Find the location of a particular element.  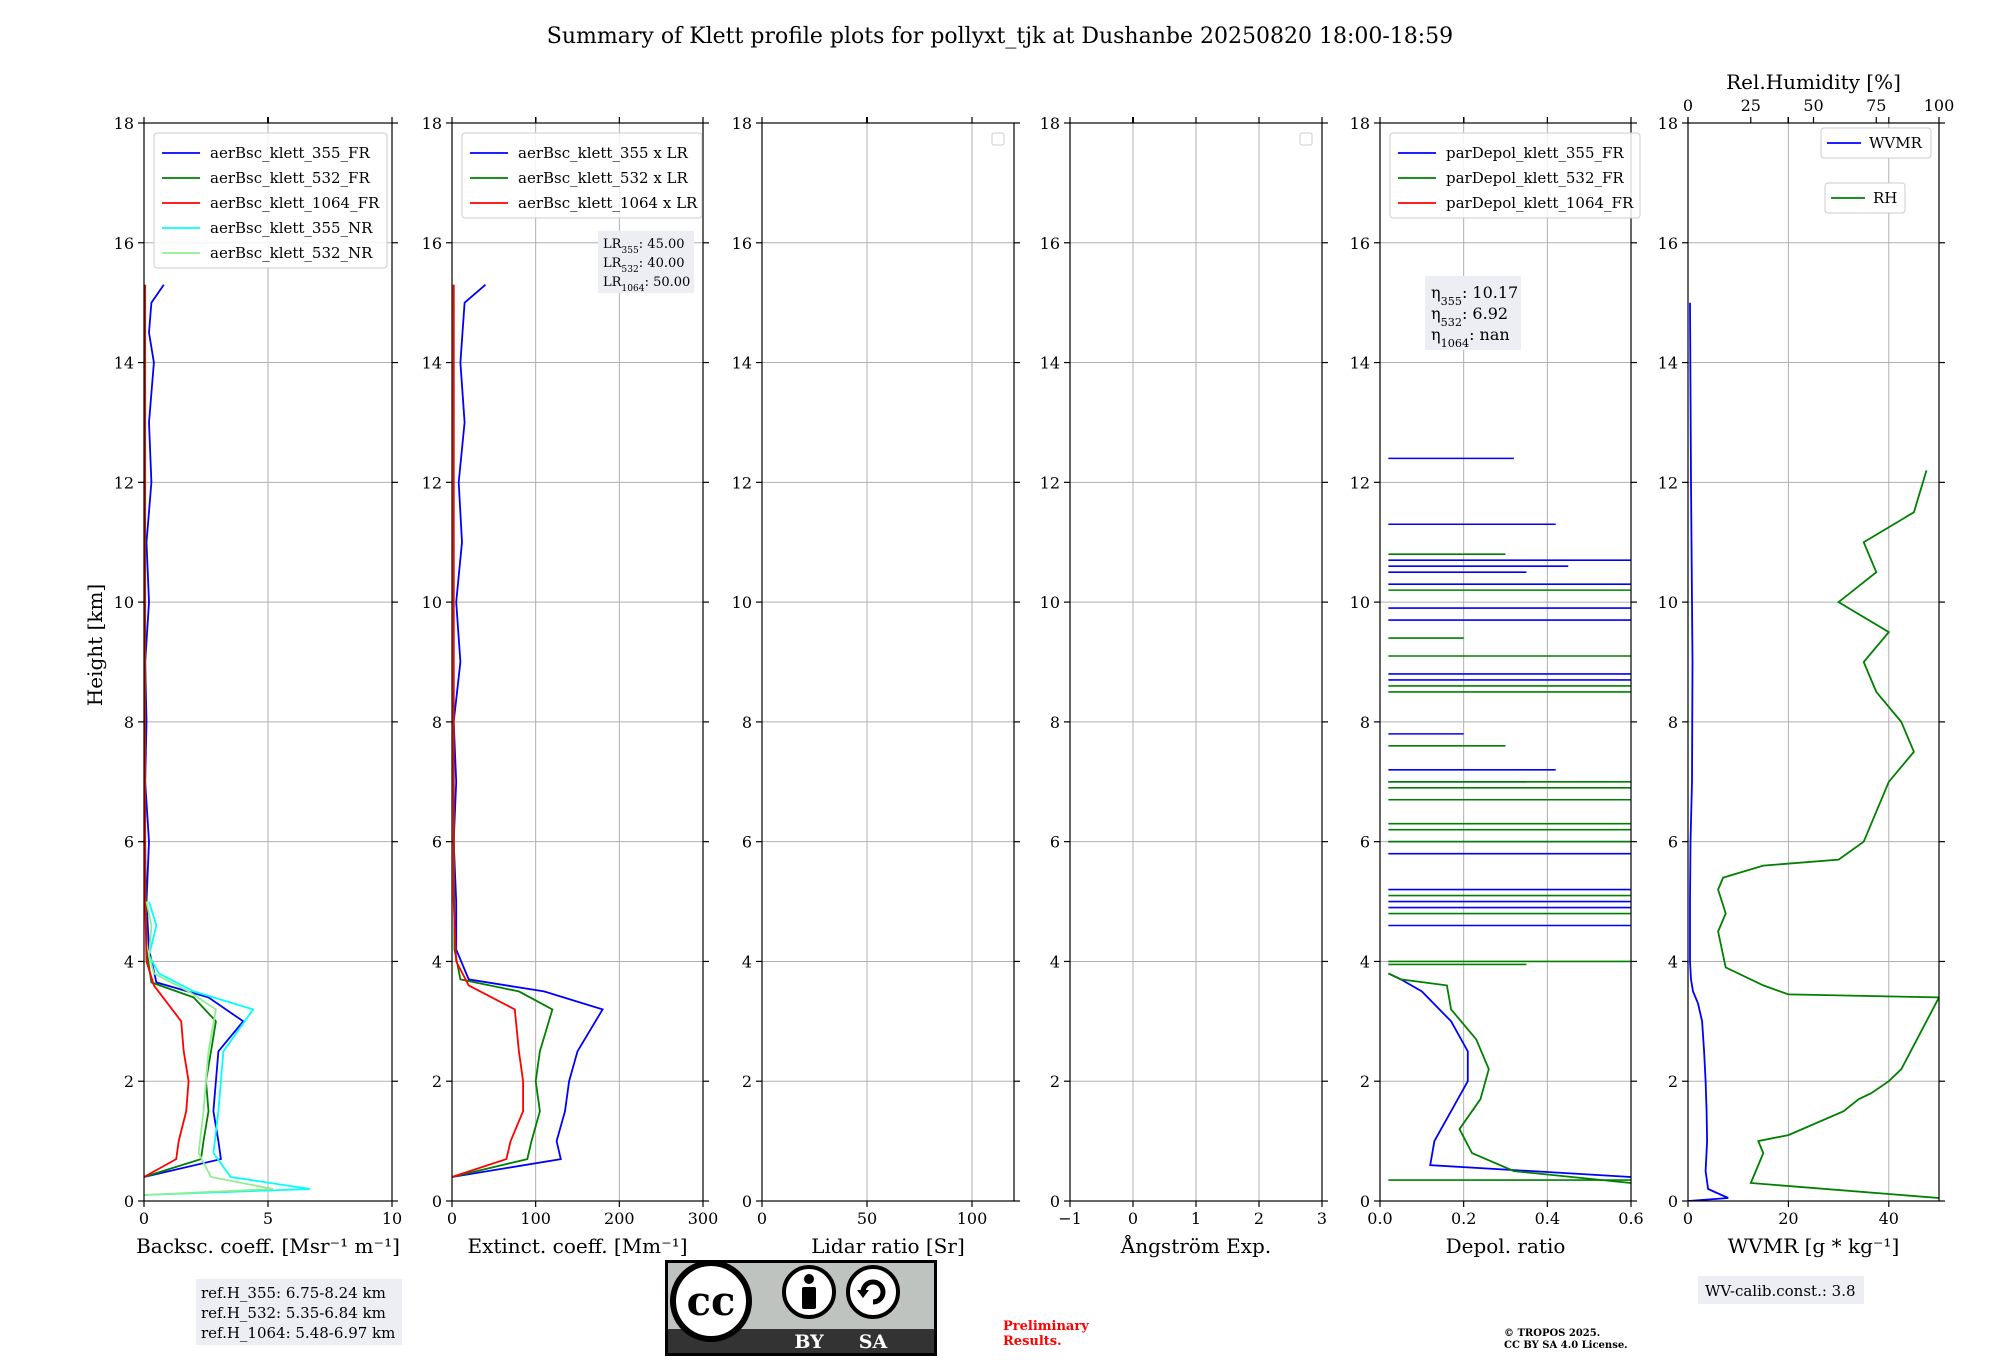

xtick-label-wv-1: 20 is located at coordinates (1788, 1218).